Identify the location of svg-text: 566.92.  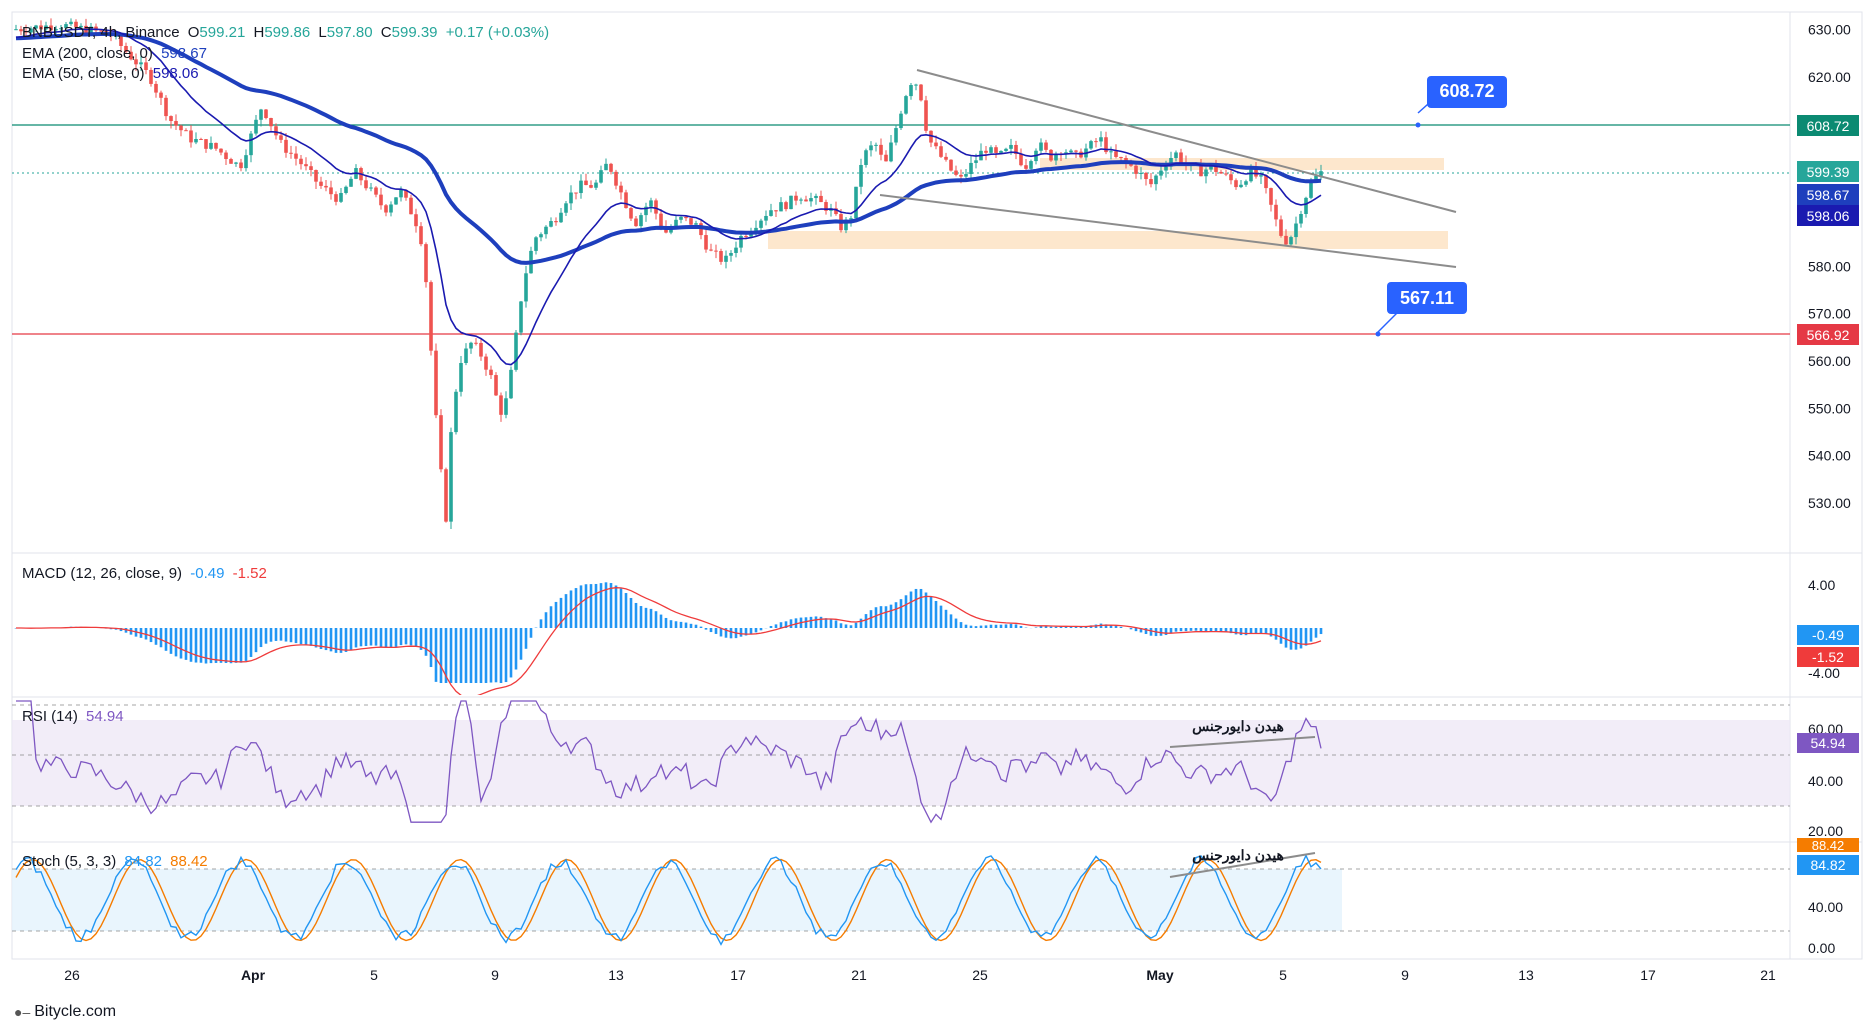
(1828, 335).